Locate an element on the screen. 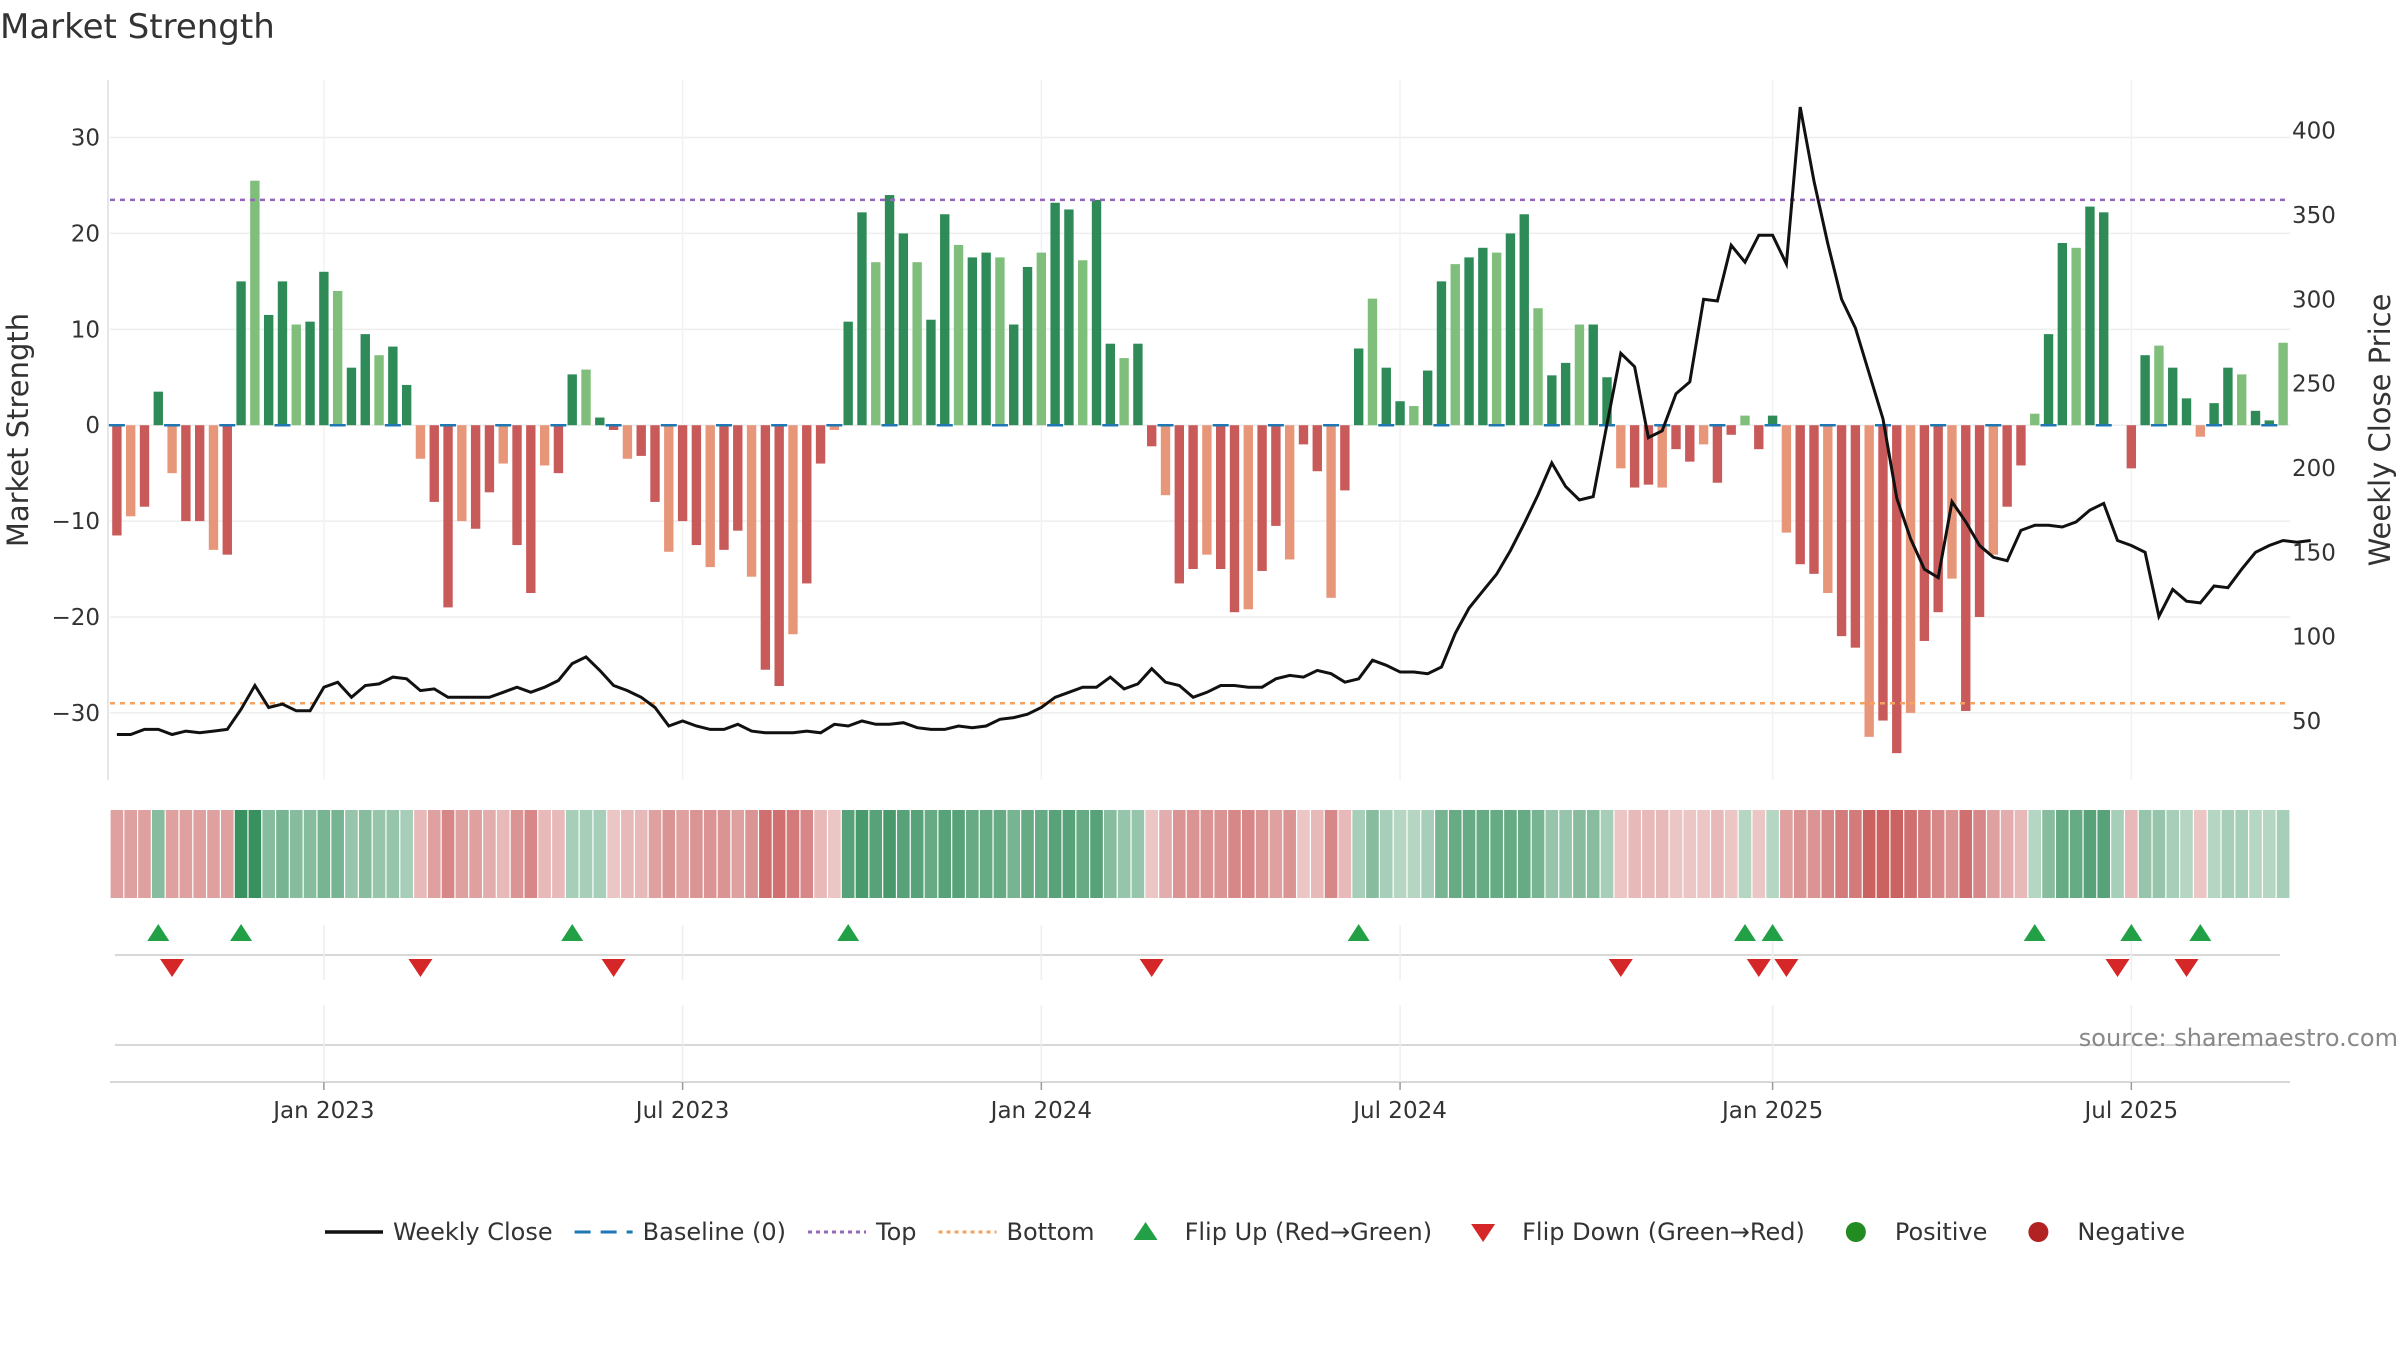 The image size is (2400, 1350). legend-item: Top is located at coordinates (862, 1232).